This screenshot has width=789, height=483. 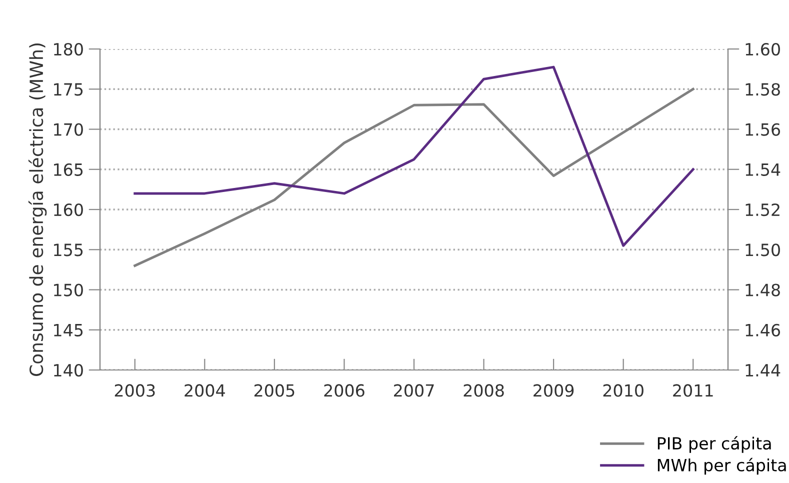 I want to click on y2-tick-label: 1.46, so click(x=763, y=330).